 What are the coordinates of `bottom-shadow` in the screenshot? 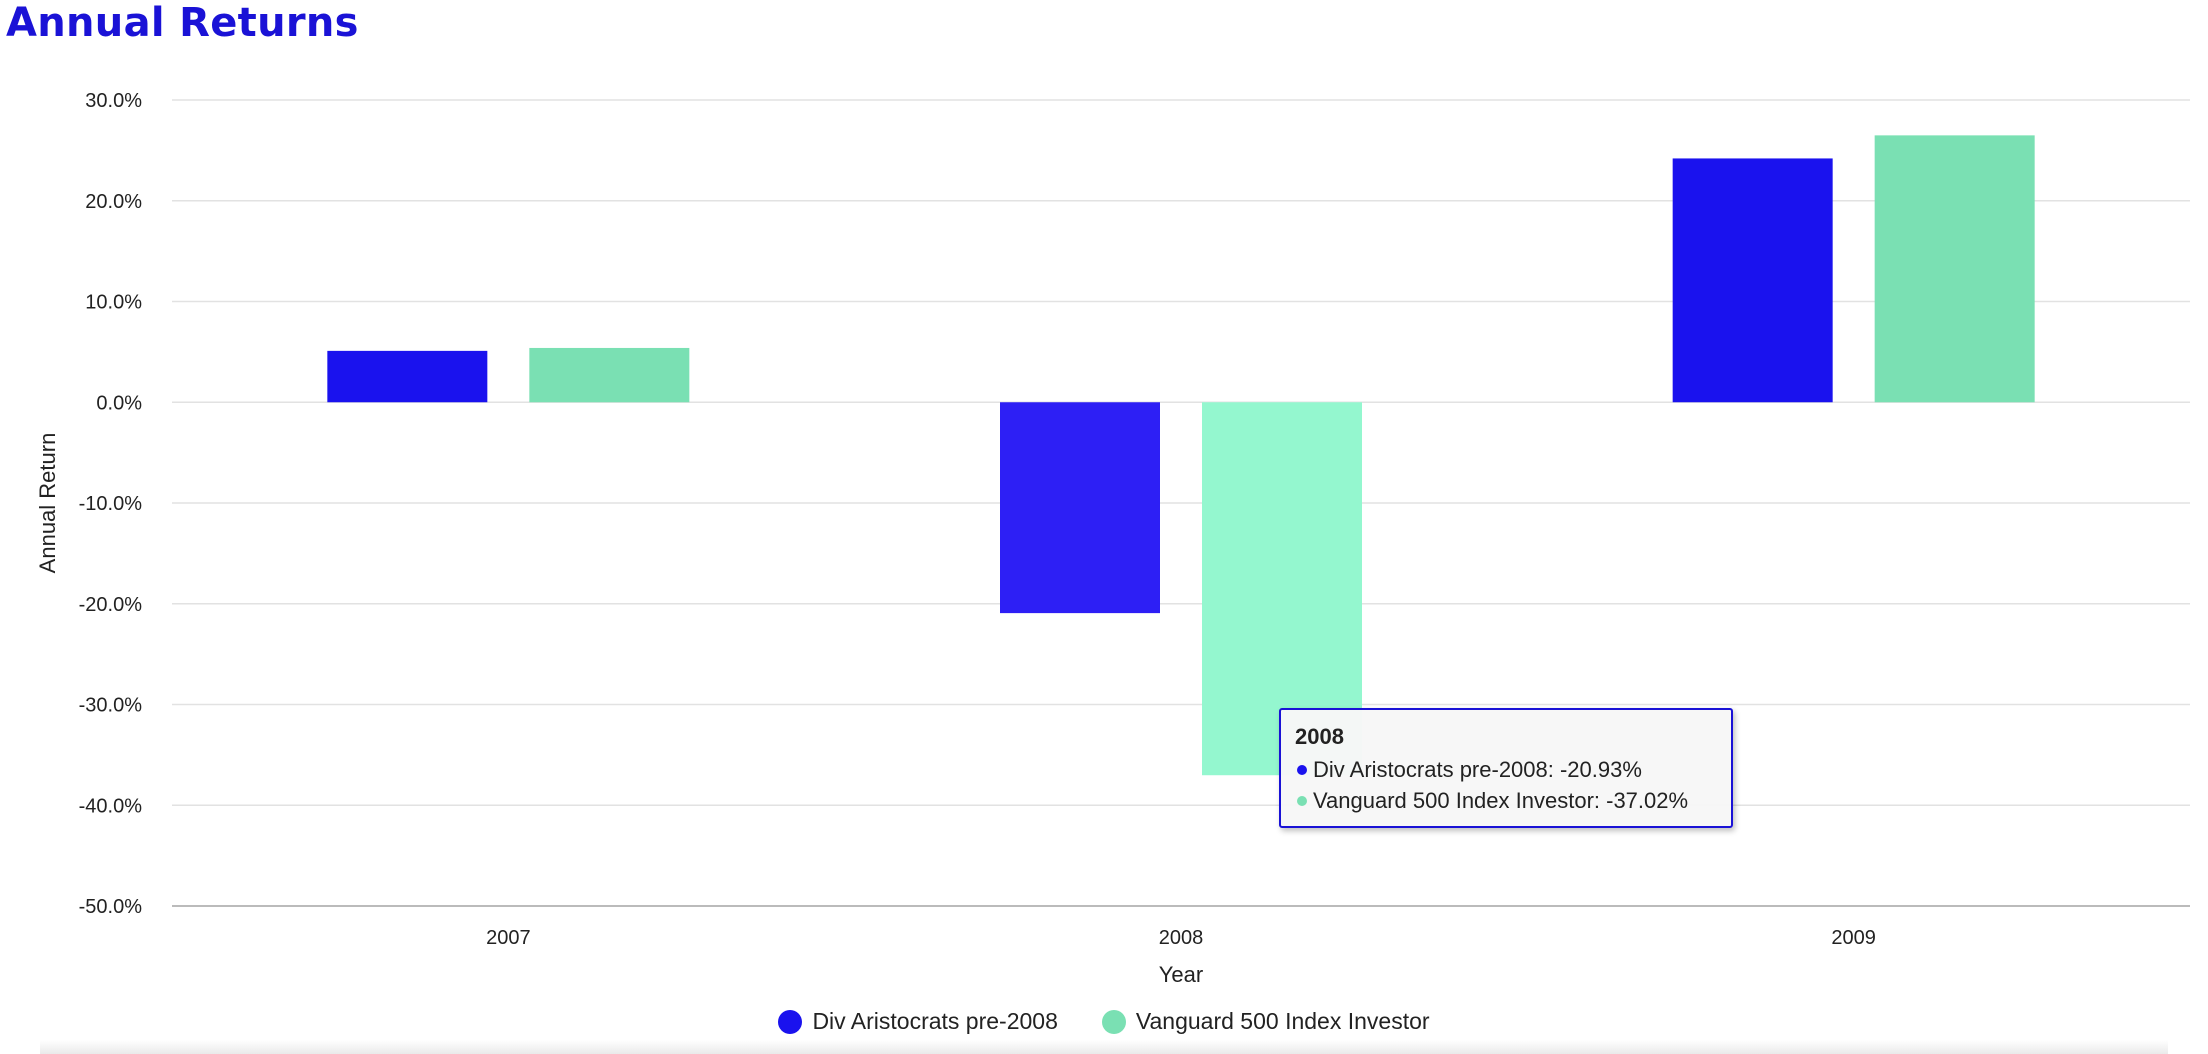 It's located at (1104, 1047).